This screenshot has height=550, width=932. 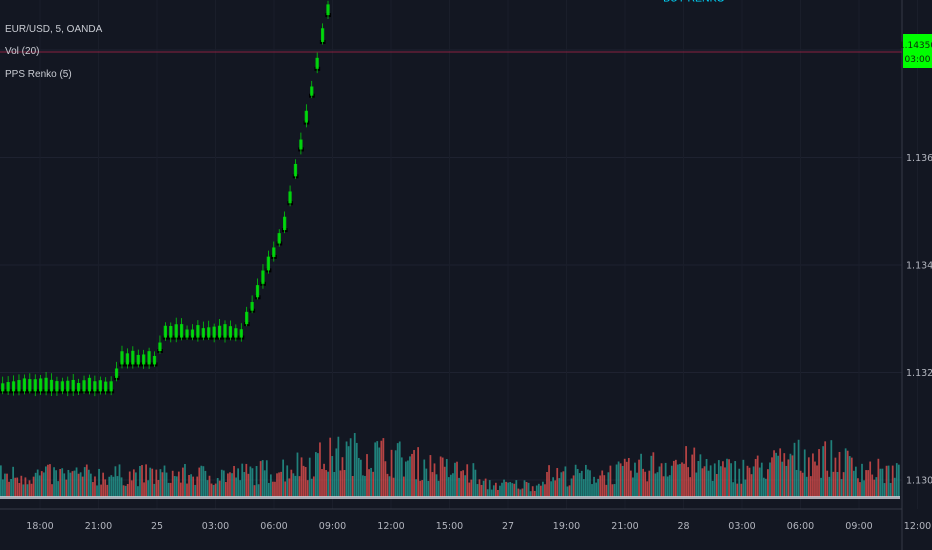 What do you see at coordinates (858, 526) in the screenshot?
I see `time-tick-label: 09:00` at bounding box center [858, 526].